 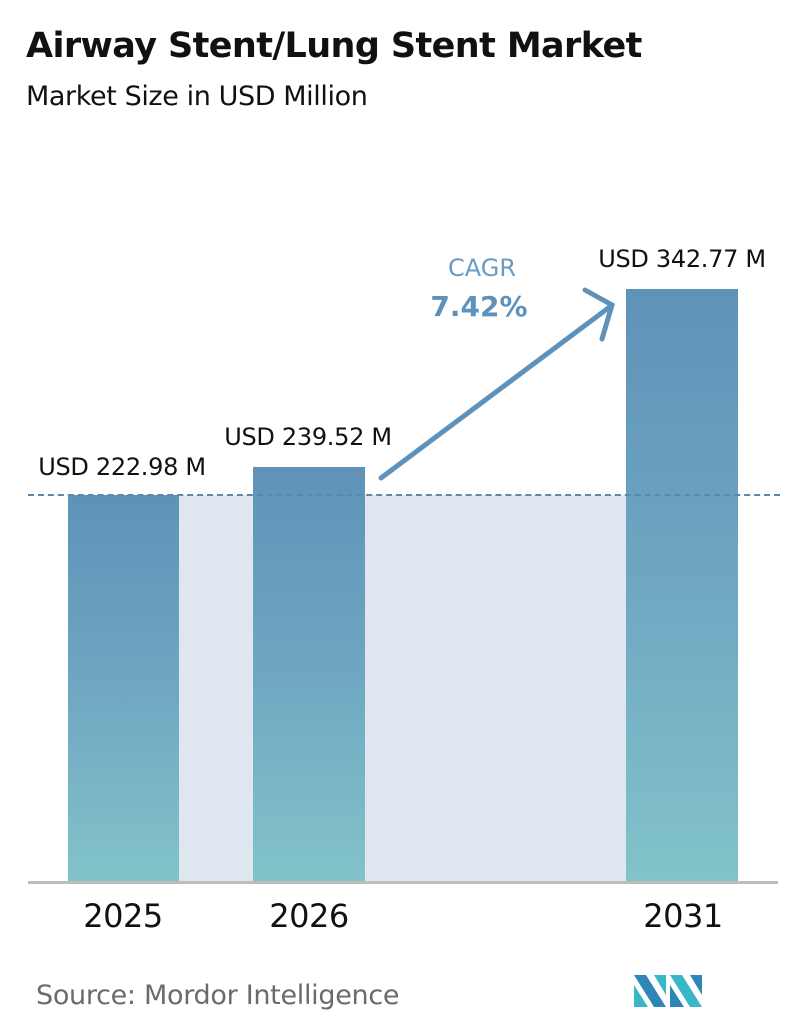 What do you see at coordinates (682, 259) in the screenshot?
I see `value-label-2031: USD 342.77 M` at bounding box center [682, 259].